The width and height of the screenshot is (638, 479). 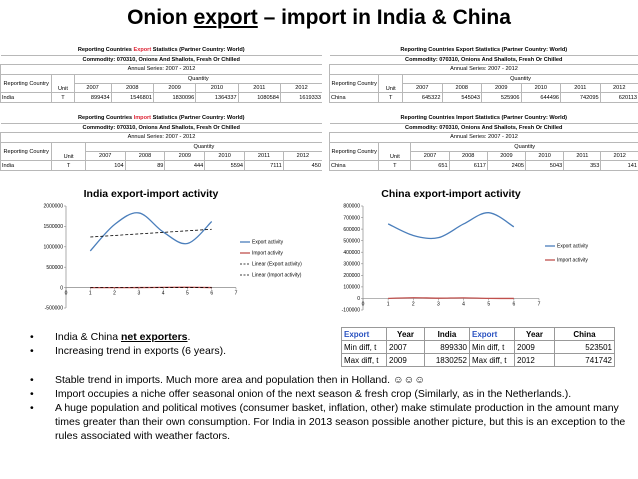 I want to click on y-tick-label: 700000, so click(x=351, y=218).